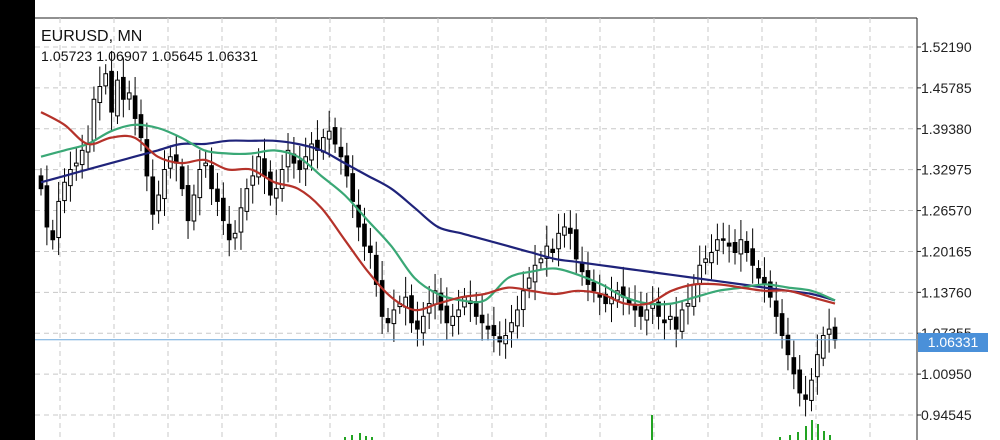 The image size is (1000, 440). What do you see at coordinates (946, 415) in the screenshot?
I see `price-tick-label: 0.94545` at bounding box center [946, 415].